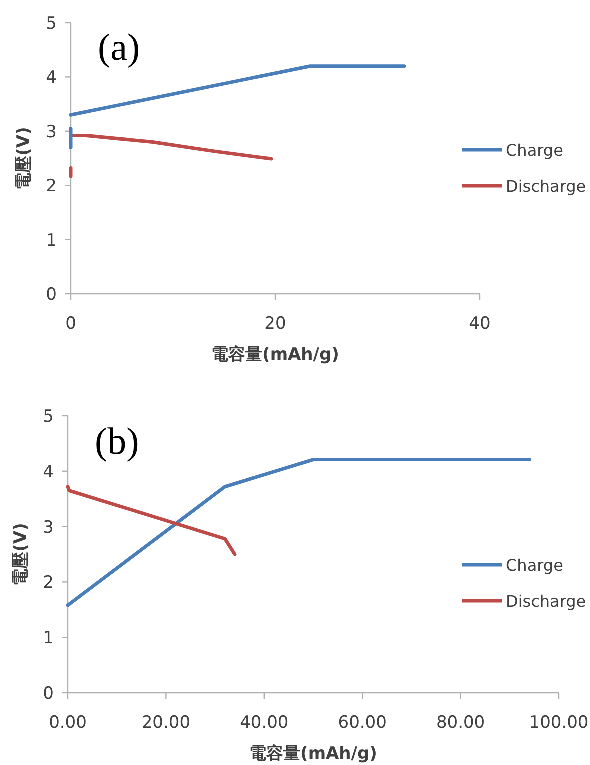 The height and width of the screenshot is (765, 590). I want to click on x-tick-label: 20.00, so click(166, 723).